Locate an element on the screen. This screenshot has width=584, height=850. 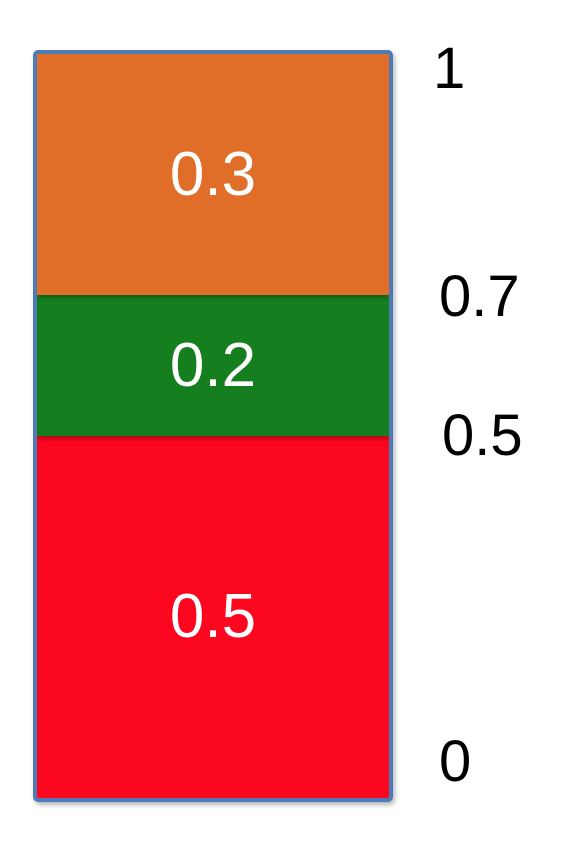
scale-label-lower-boundary: 0.5 is located at coordinates (482, 435).